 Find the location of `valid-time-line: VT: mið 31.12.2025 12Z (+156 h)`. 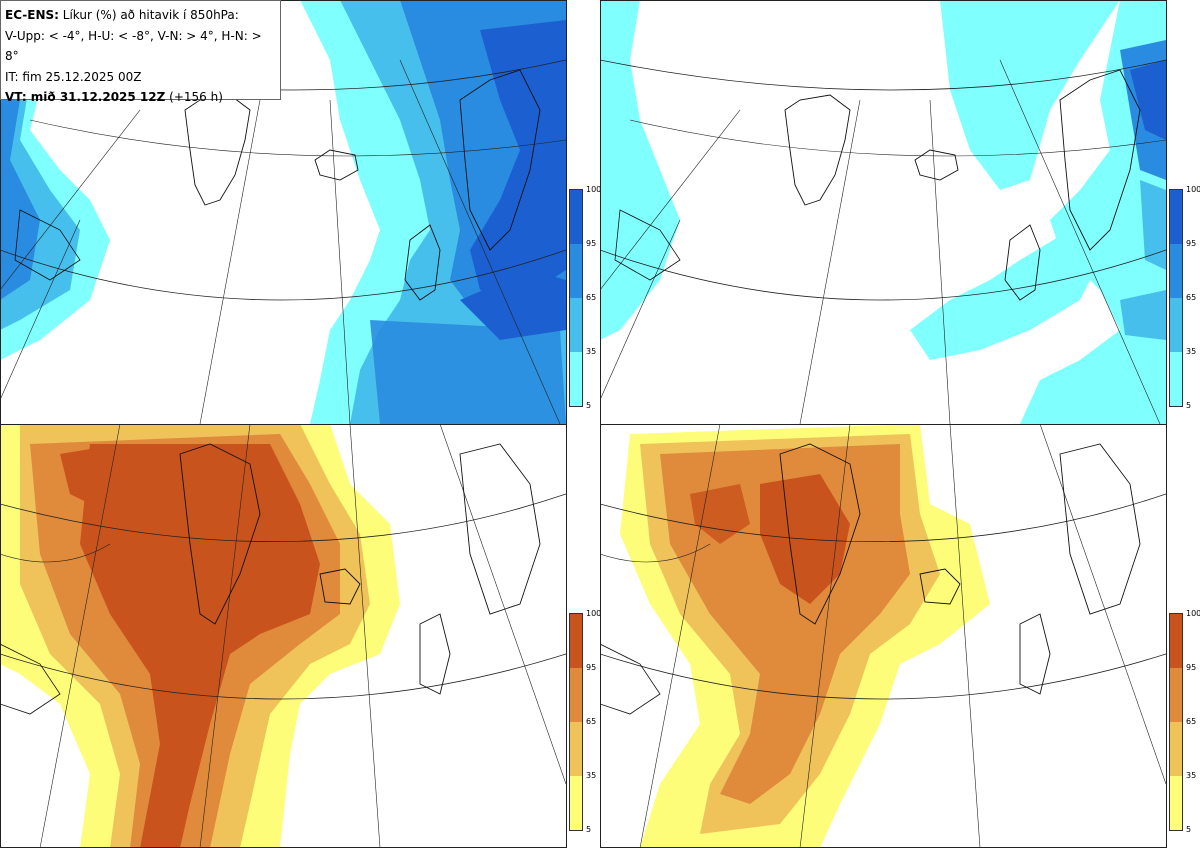

valid-time-line: VT: mið 31.12.2025 12Z (+156 h) is located at coordinates (140, 97).